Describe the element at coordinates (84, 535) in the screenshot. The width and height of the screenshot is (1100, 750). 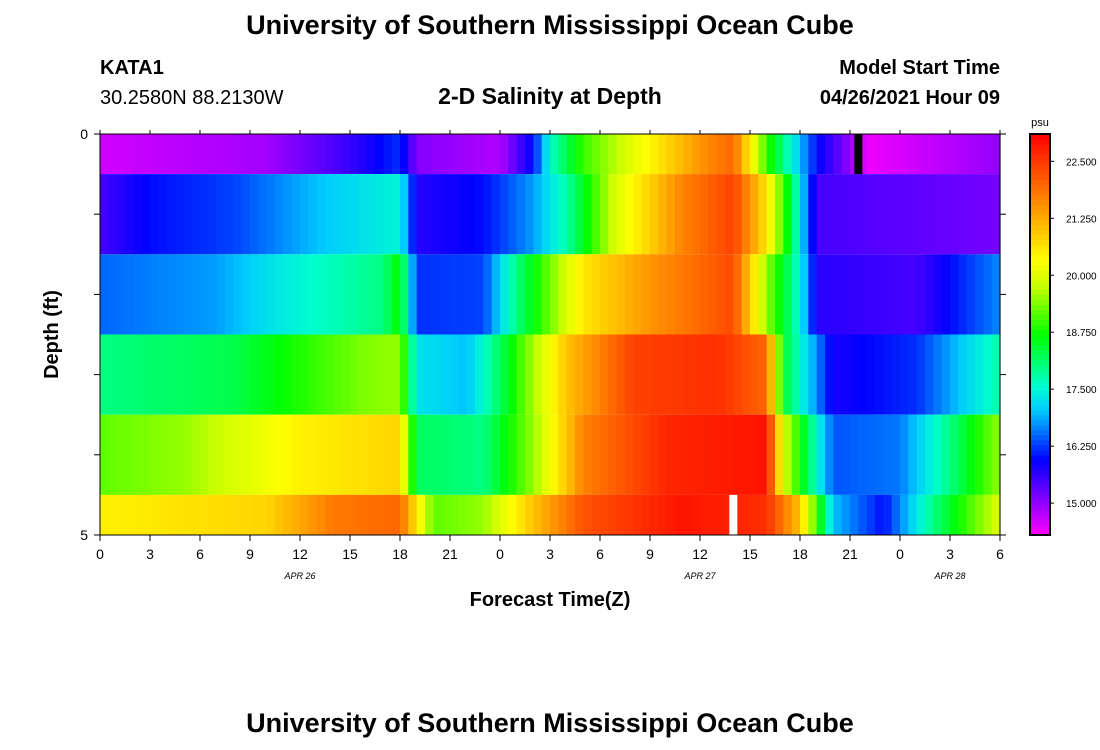
I see `y-tick-label: 5` at that location.